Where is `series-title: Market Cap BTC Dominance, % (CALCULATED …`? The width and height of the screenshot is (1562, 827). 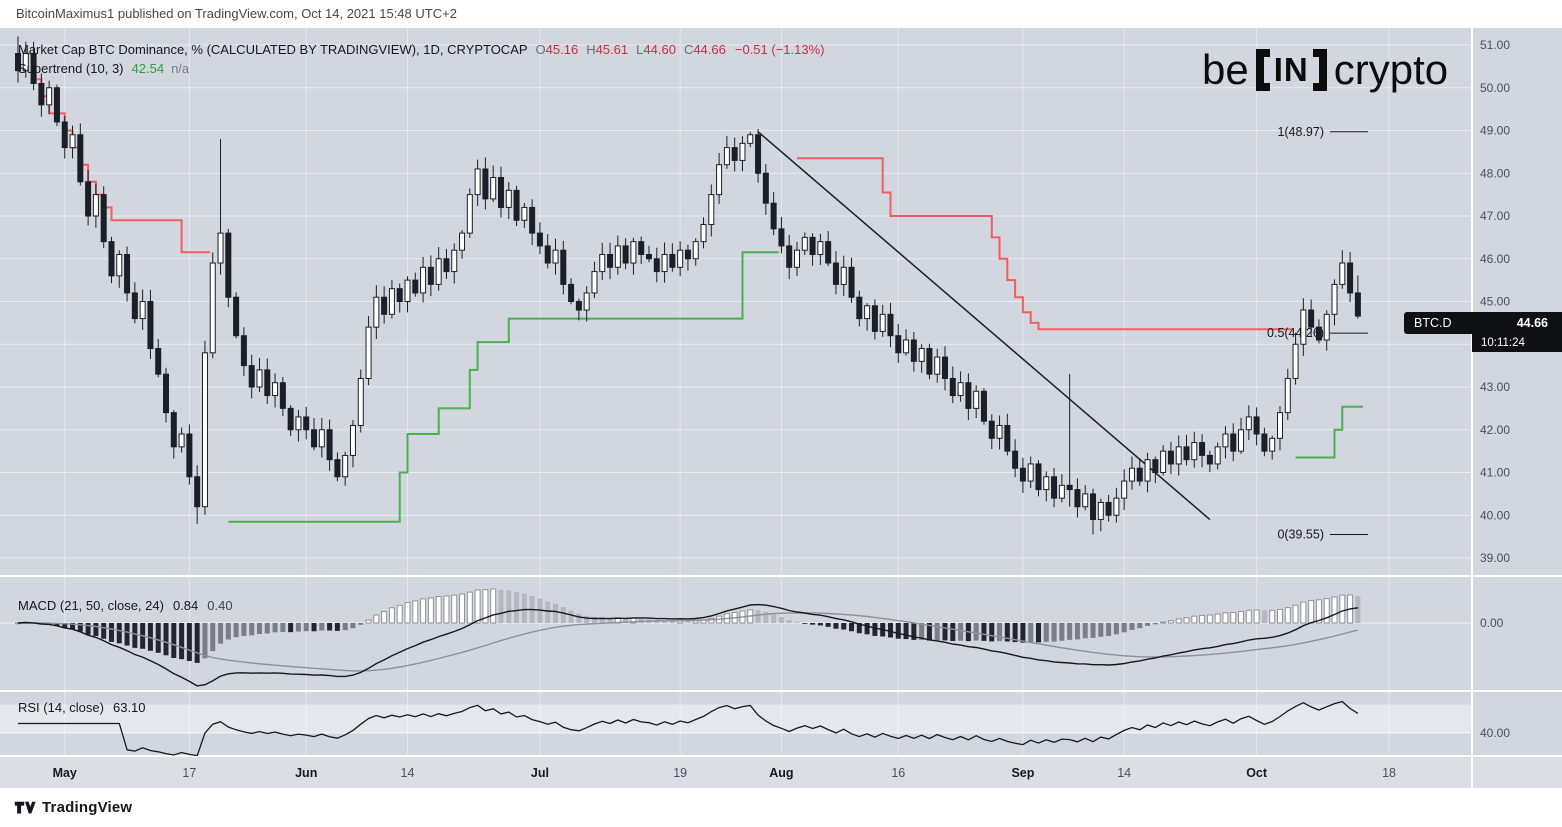
series-title: Market Cap BTC Dominance, % (CALCULATED … is located at coordinates (273, 49).